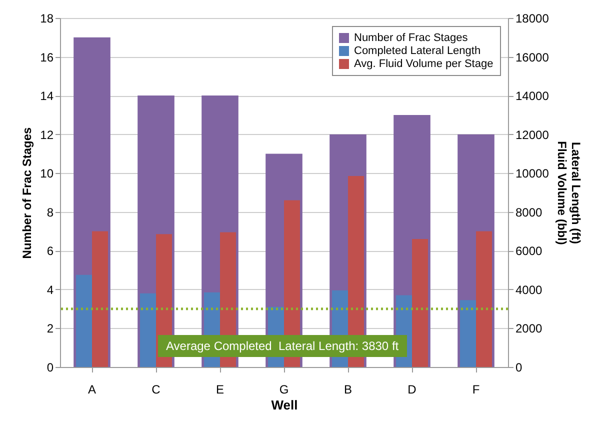  What do you see at coordinates (529, 289) in the screenshot?
I see `y2-tick-label: 4000` at bounding box center [529, 289].